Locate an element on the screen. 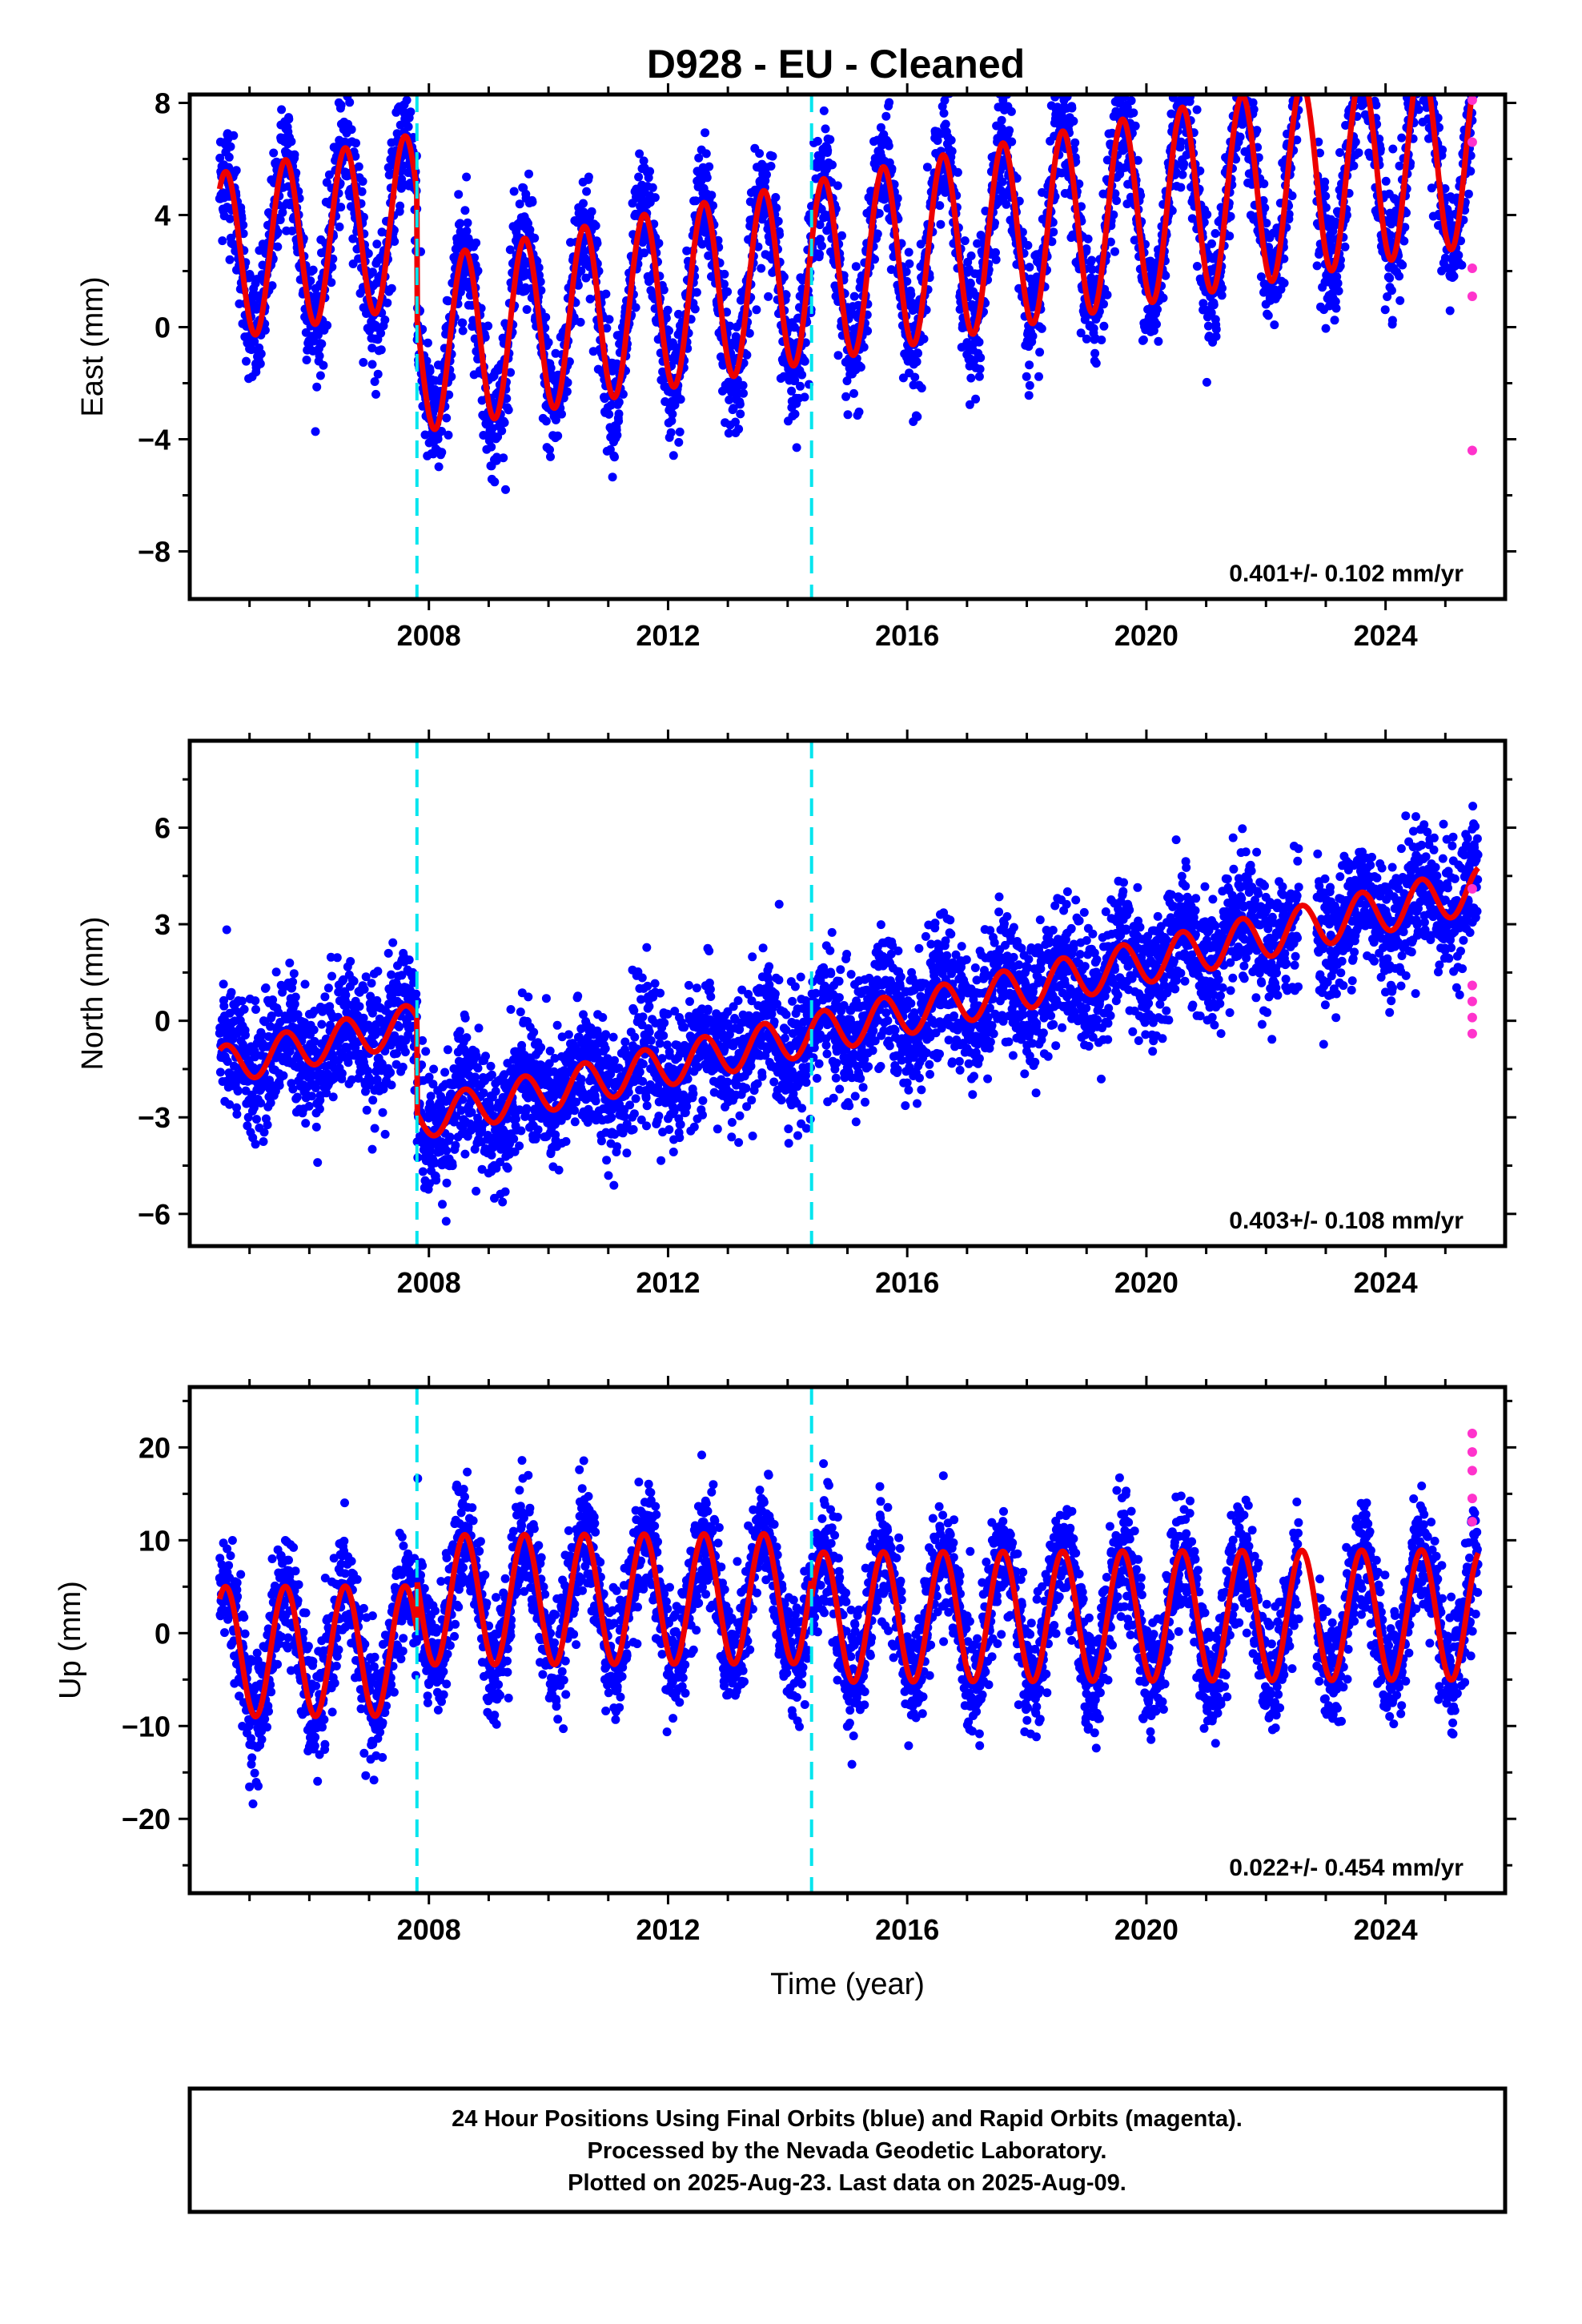  x-tick-label: 2016 is located at coordinates (907, 635).